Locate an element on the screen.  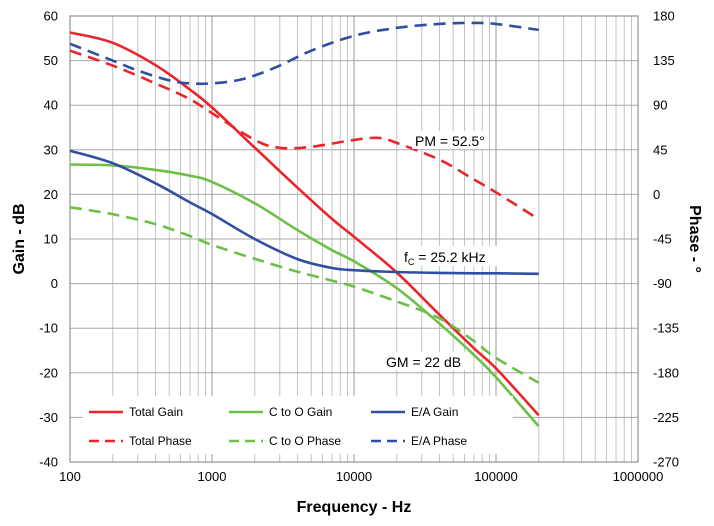
legend-label-e-a-gain: E/A Gain is located at coordinates (434, 412).